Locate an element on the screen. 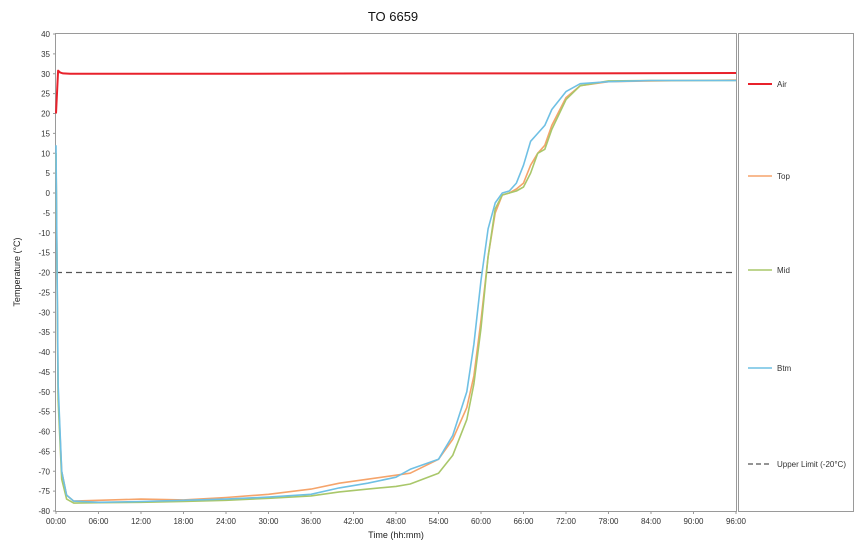 This screenshot has height=544, width=857. y-tick-label: -65 is located at coordinates (44, 451).